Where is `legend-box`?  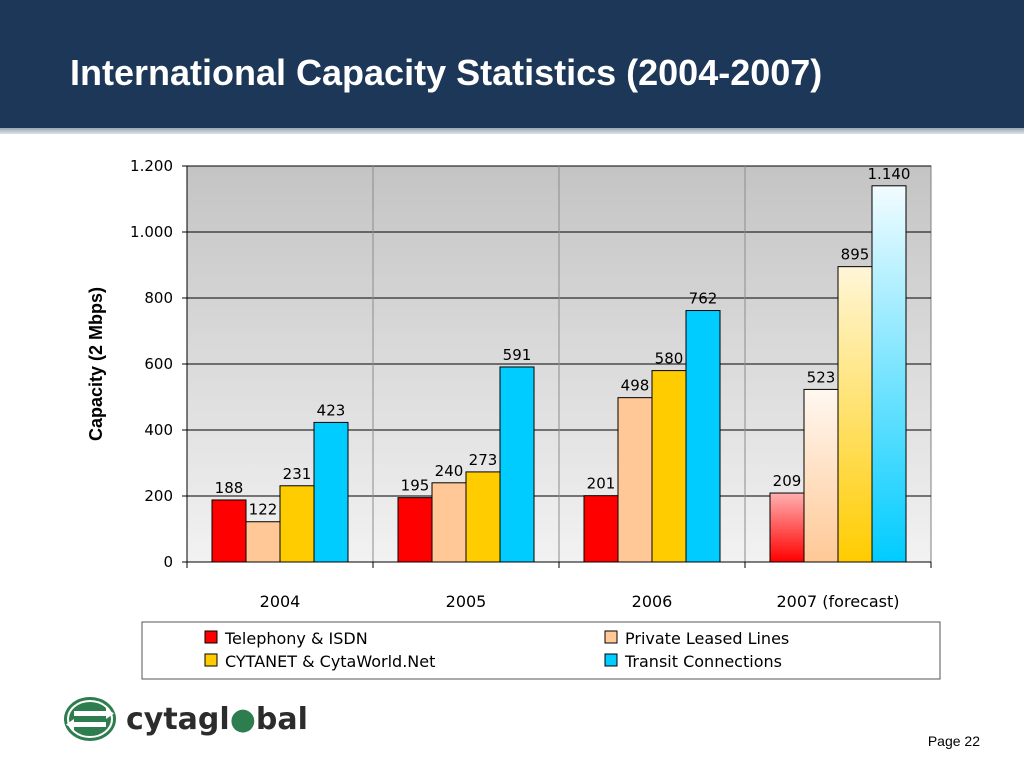 legend-box is located at coordinates (541, 650).